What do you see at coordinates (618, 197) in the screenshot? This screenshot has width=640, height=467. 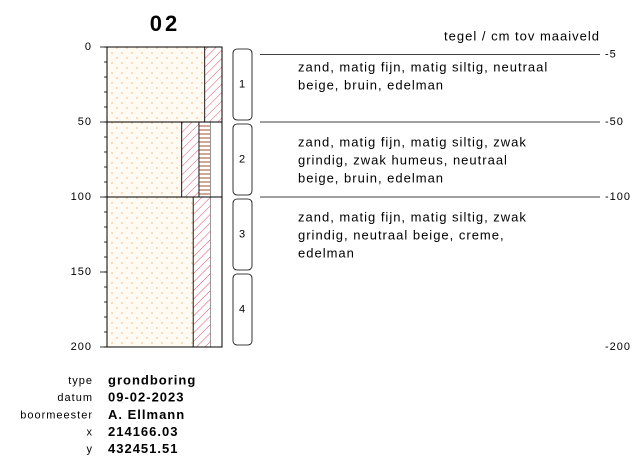 I see `level-label: -100` at bounding box center [618, 197].